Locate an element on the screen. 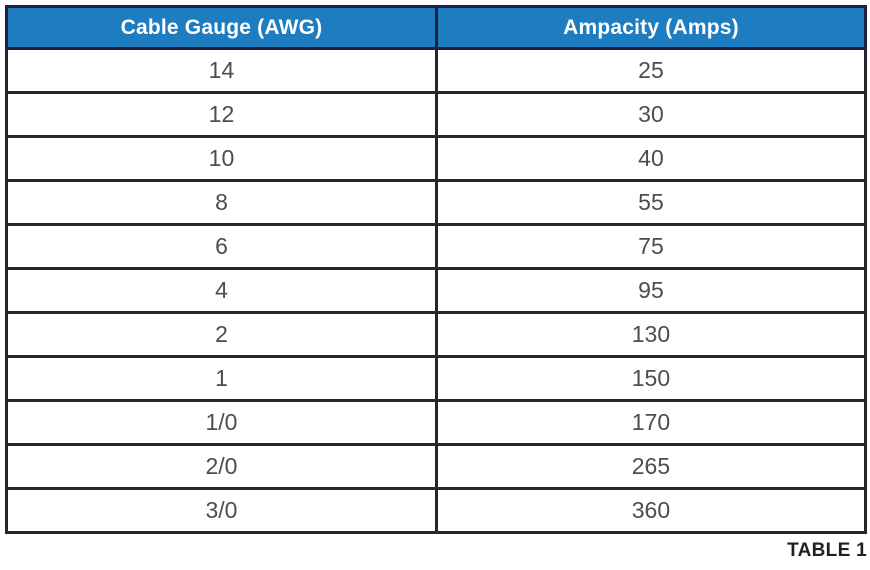 This screenshot has width=870, height=570. table-row: 1 150 is located at coordinates (436, 378).